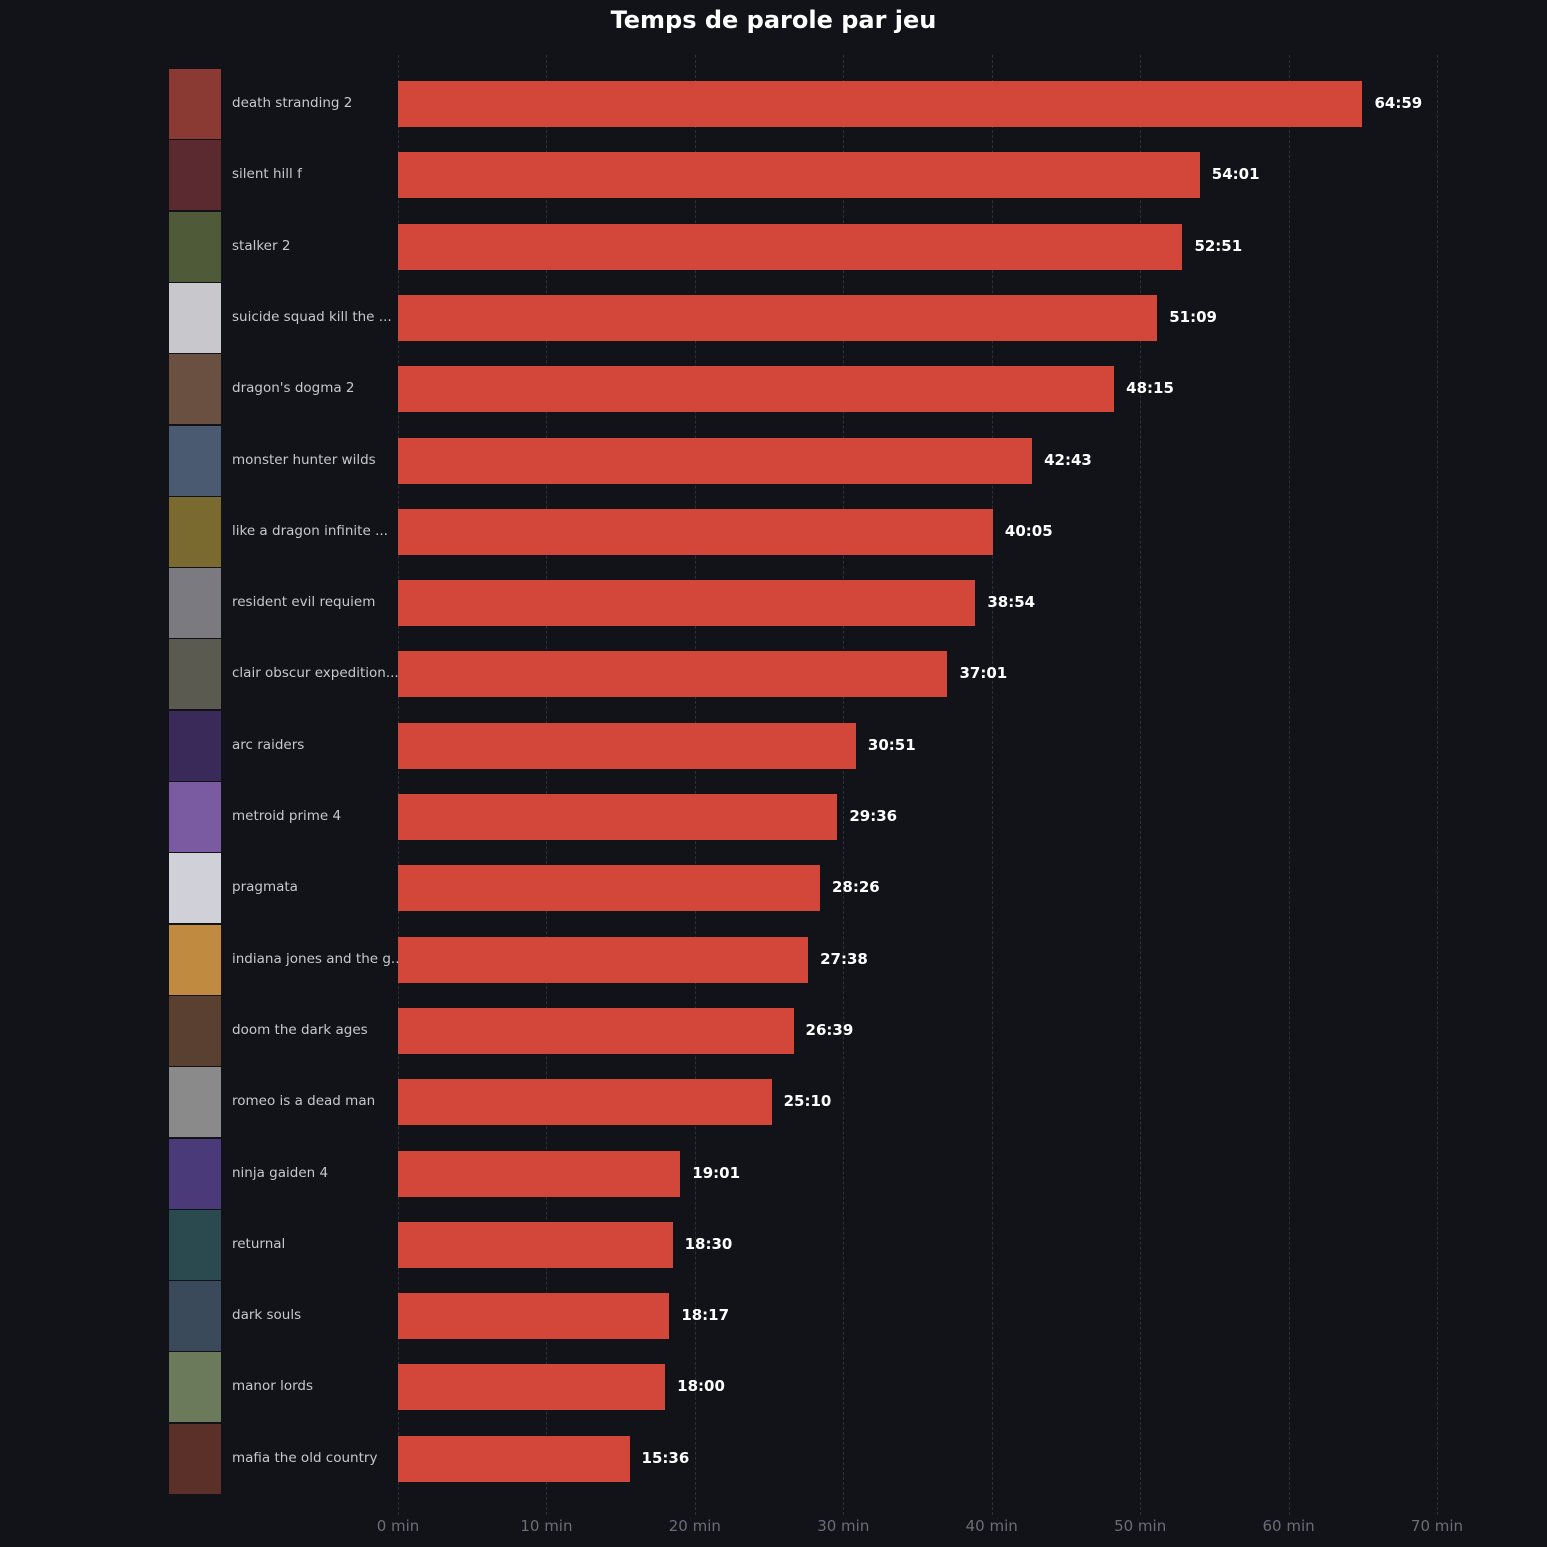 The image size is (1547, 1547). I want to click on game-label: manor lords, so click(273, 1386).